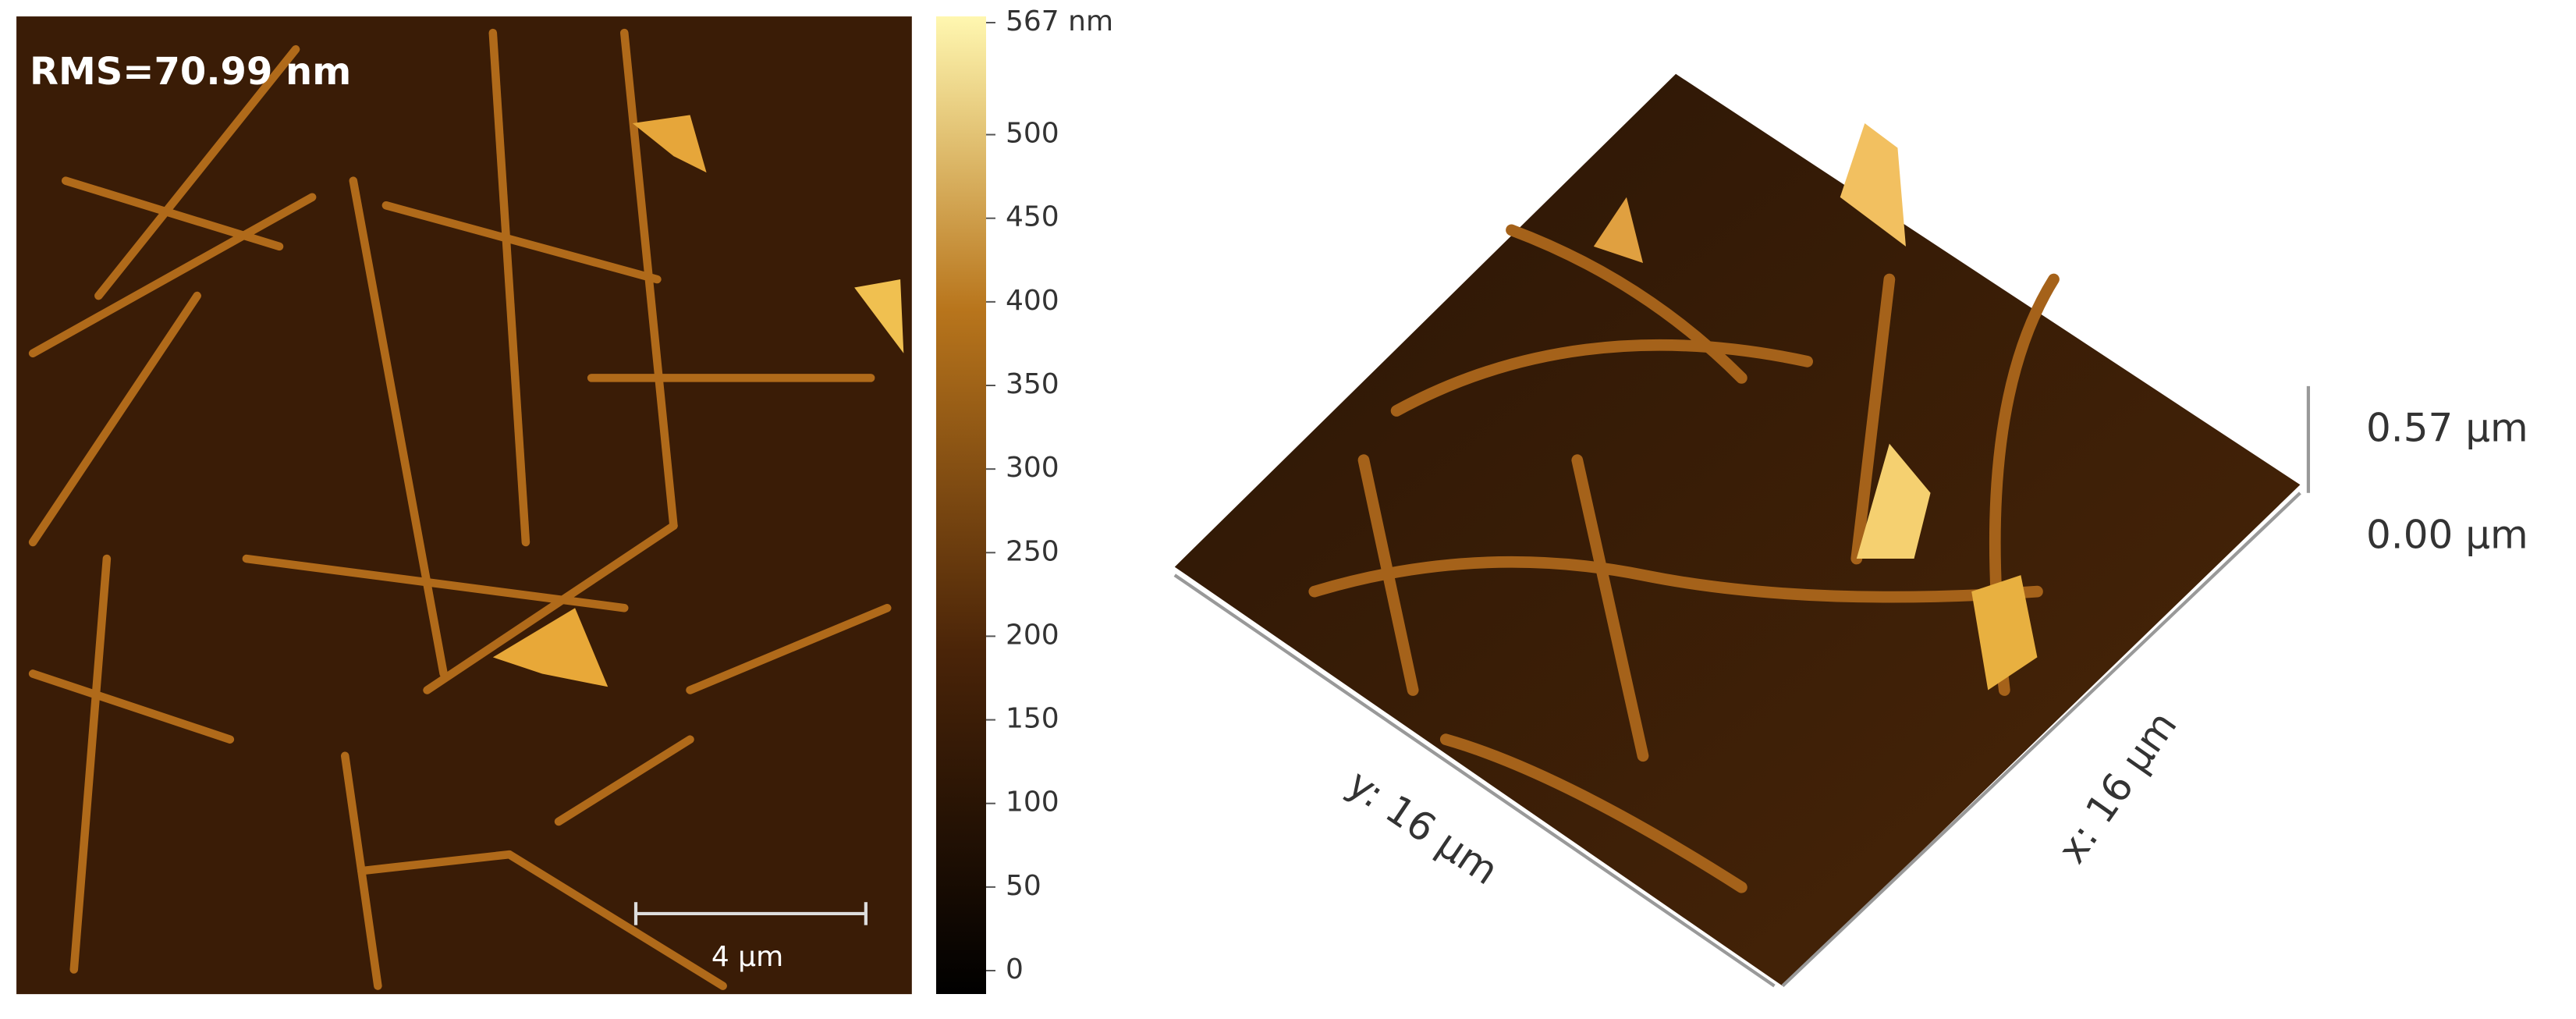 This screenshot has height=1019, width=2576. What do you see at coordinates (2447, 429) in the screenshot?
I see `z-max-label: 0.57 µm` at bounding box center [2447, 429].